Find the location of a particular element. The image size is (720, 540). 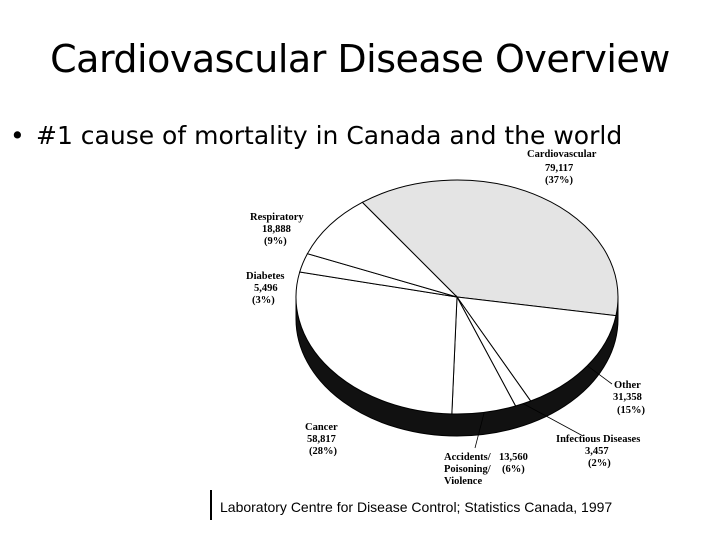

label-cardiovascular-name: Cardiovascular is located at coordinates (562, 154).